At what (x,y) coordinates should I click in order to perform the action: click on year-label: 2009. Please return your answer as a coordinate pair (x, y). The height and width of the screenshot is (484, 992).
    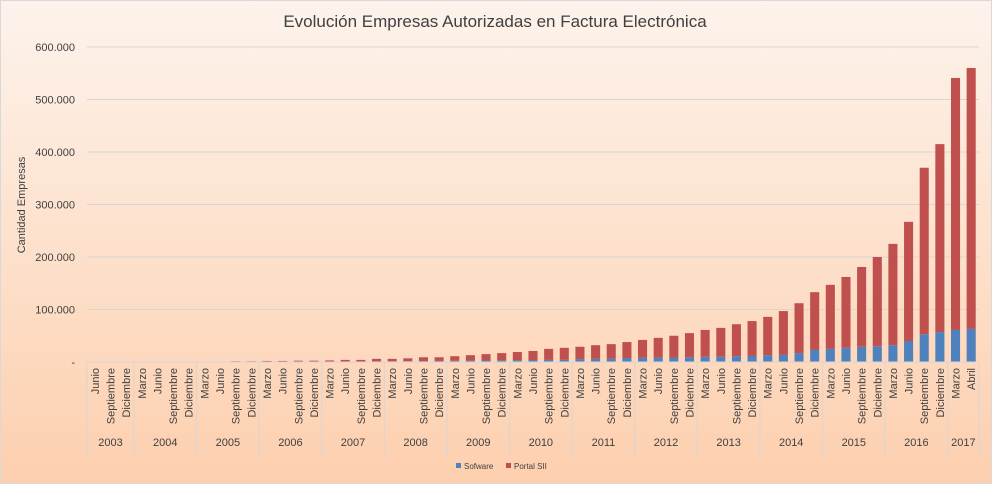
    Looking at the image, I should click on (478, 443).